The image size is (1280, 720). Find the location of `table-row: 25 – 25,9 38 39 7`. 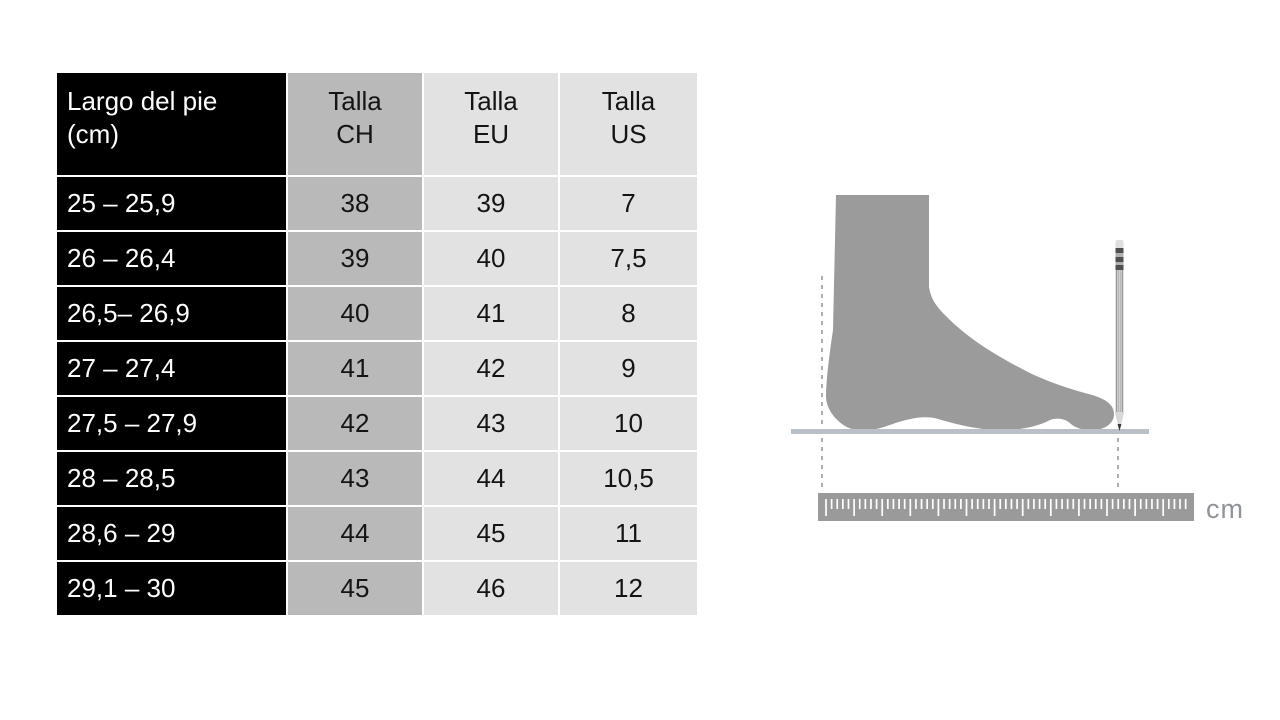

table-row: 25 – 25,9 38 39 7 is located at coordinates (377, 203).